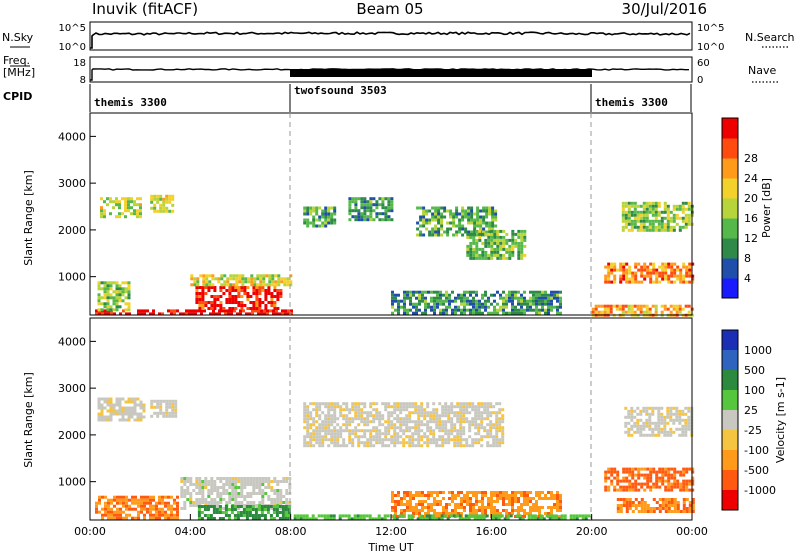  I want to click on nave-tick-bottom: 0, so click(700, 80).